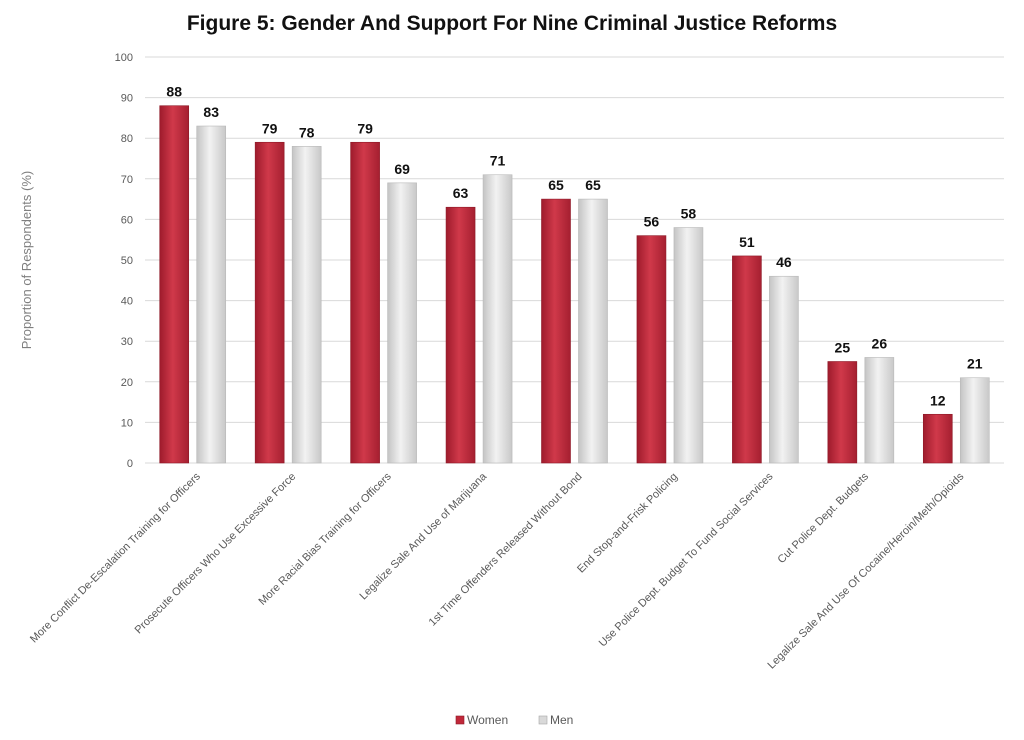  Describe the element at coordinates (498, 161) in the screenshot. I see `data-label: 71` at that location.